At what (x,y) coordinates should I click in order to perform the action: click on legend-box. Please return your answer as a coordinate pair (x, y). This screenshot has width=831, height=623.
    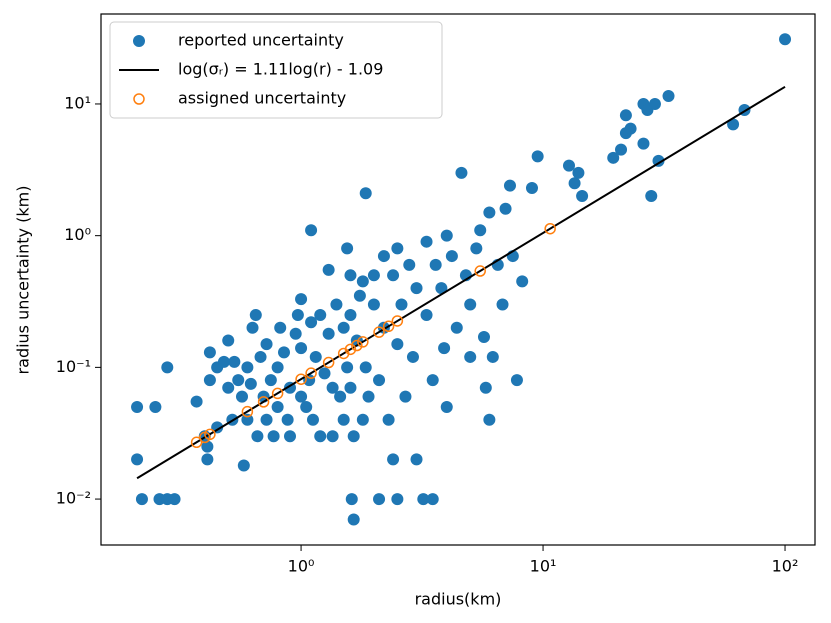
    Looking at the image, I should click on (276, 70).